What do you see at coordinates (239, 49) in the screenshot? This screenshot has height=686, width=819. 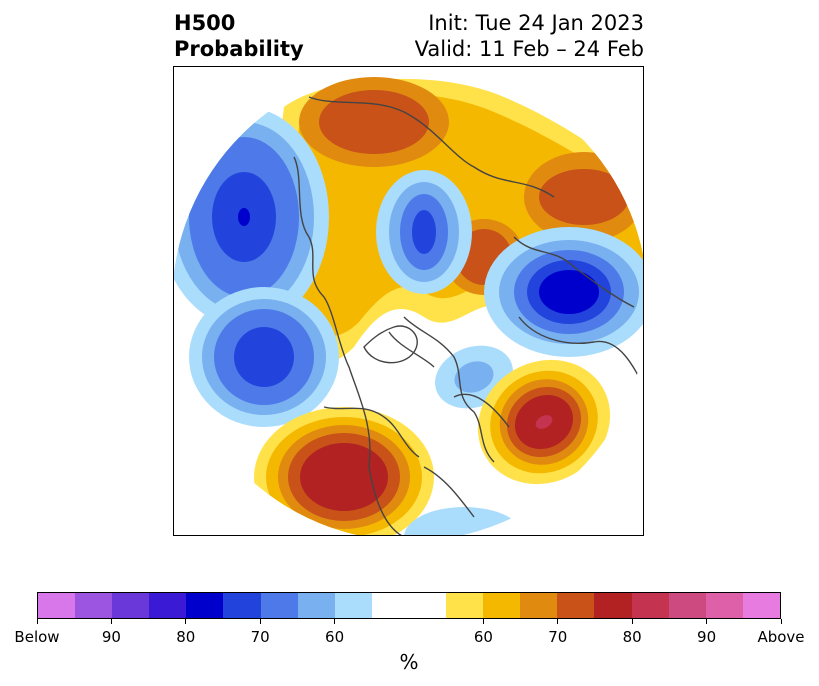 I see `title-type: Probability` at bounding box center [239, 49].